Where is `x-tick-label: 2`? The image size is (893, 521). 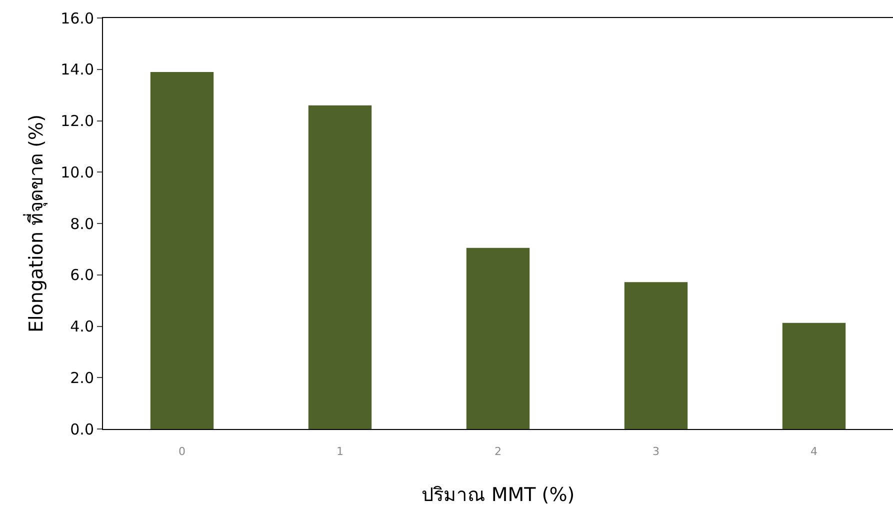
x-tick-label: 2 is located at coordinates (498, 451).